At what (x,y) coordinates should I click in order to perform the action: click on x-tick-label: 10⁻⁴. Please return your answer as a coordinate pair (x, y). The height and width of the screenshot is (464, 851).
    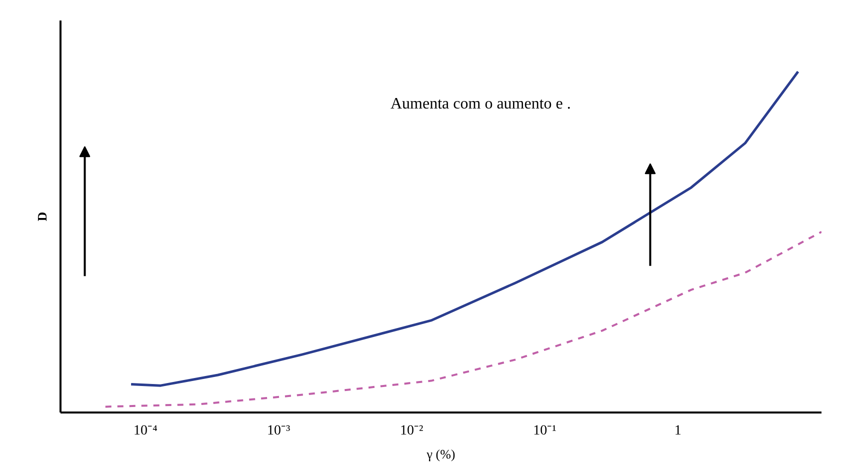
    Looking at the image, I should click on (146, 431).